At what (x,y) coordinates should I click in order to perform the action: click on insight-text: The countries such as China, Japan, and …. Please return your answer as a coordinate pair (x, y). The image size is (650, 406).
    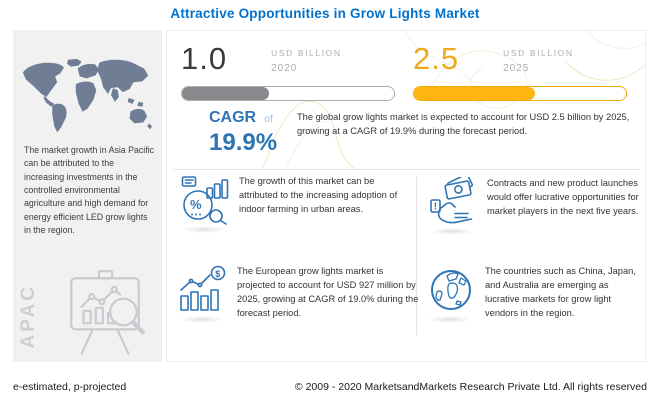
    Looking at the image, I should click on (560, 292).